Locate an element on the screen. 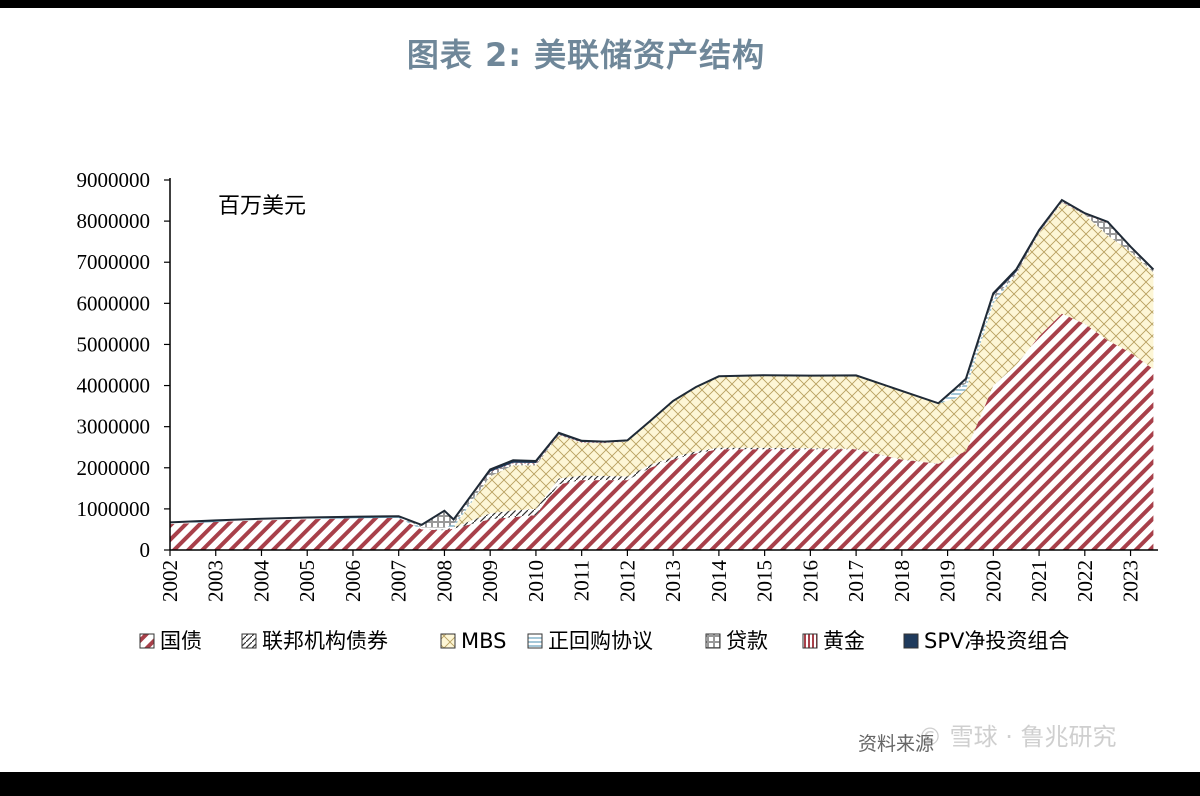 This screenshot has height=796, width=1200. y-tick-label: 1000000 is located at coordinates (114, 509).